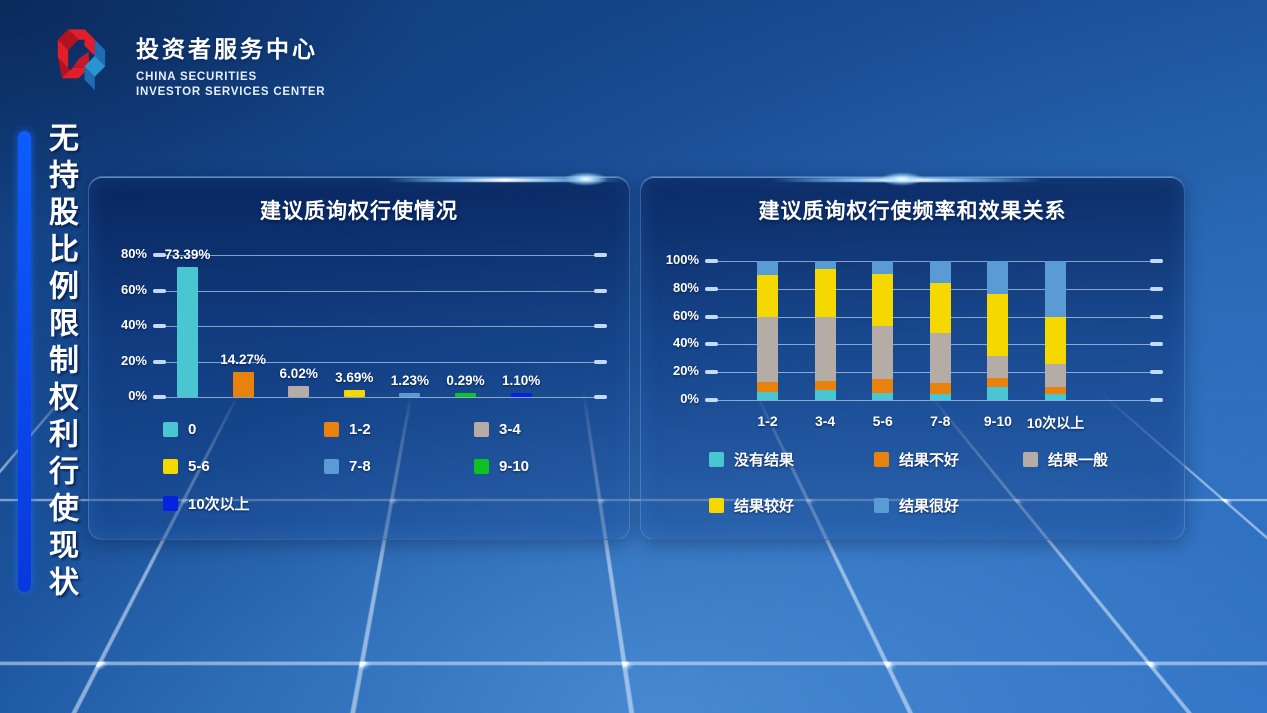  I want to click on stacked-bar-chart-frequency-effect: 100% 80% 60% 40% 20% 0% 1-2 3-4 5-6 7-8 9-10 10次以上, so click(913, 342).